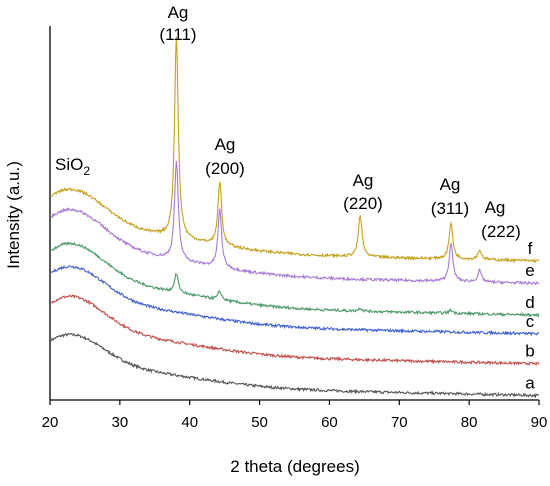  What do you see at coordinates (177, 34) in the screenshot?
I see `ag111-label-line2: (111)` at bounding box center [177, 34].